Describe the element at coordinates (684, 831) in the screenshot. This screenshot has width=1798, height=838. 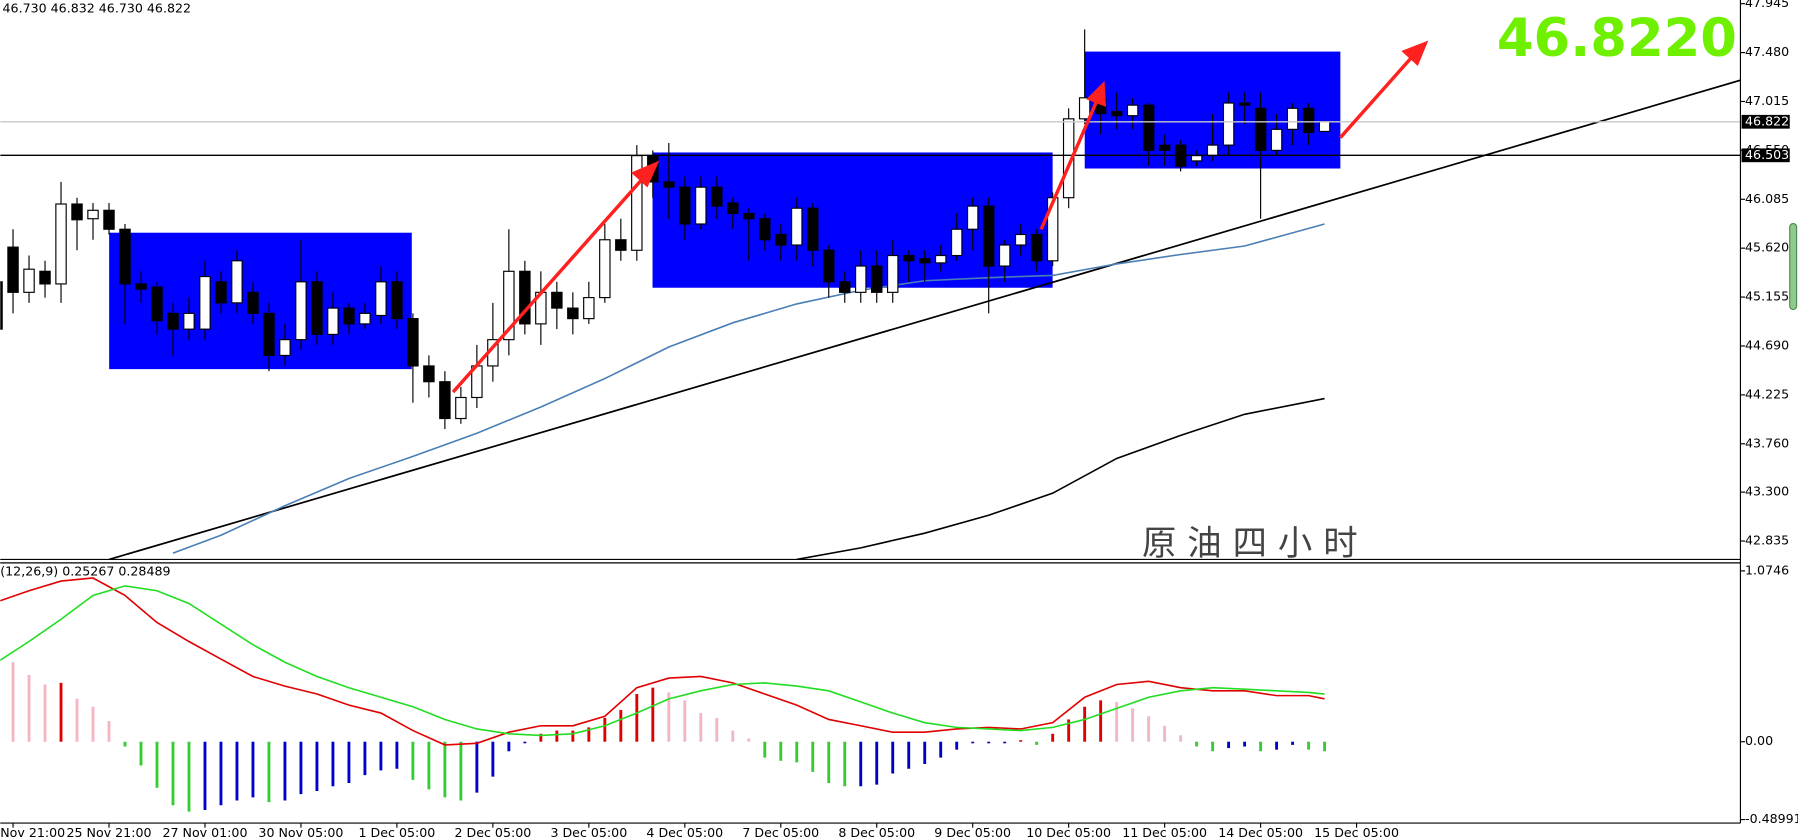
I see `x-tick-label: 4 Dec 05:00` at that location.